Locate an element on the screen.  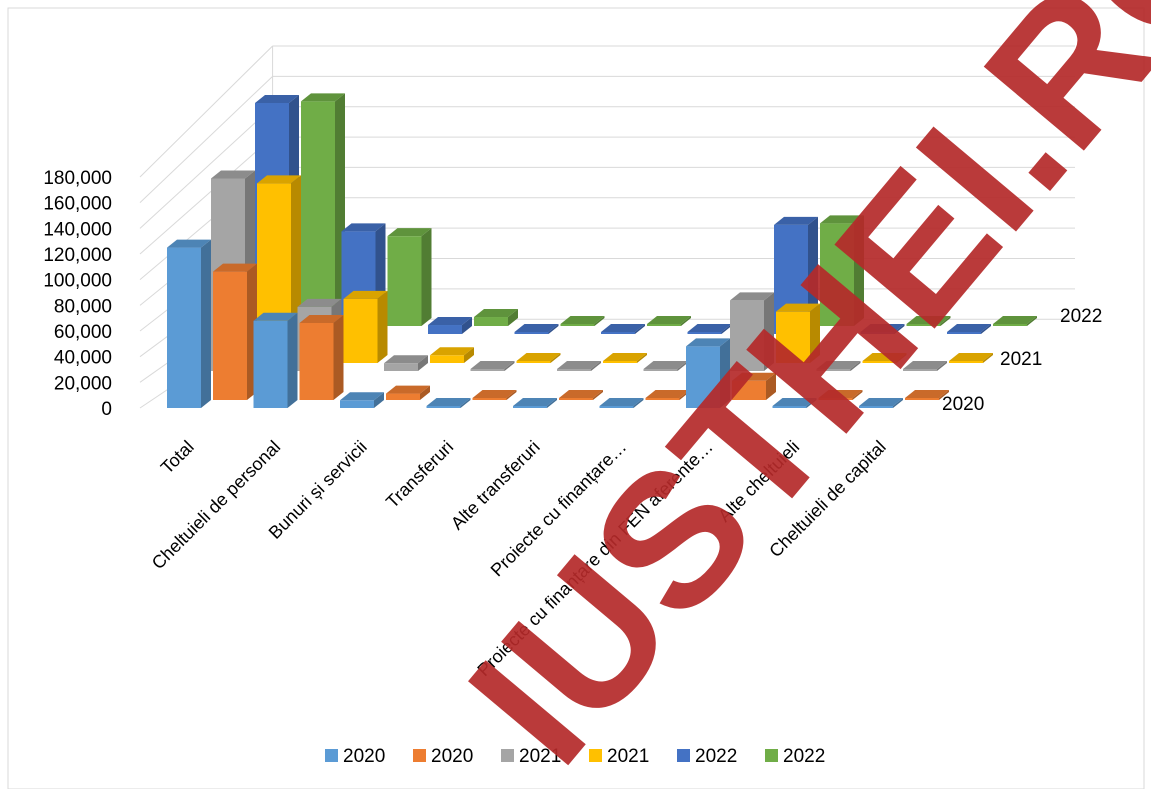
y-tick-label: 100,000 is located at coordinates (77, 281).